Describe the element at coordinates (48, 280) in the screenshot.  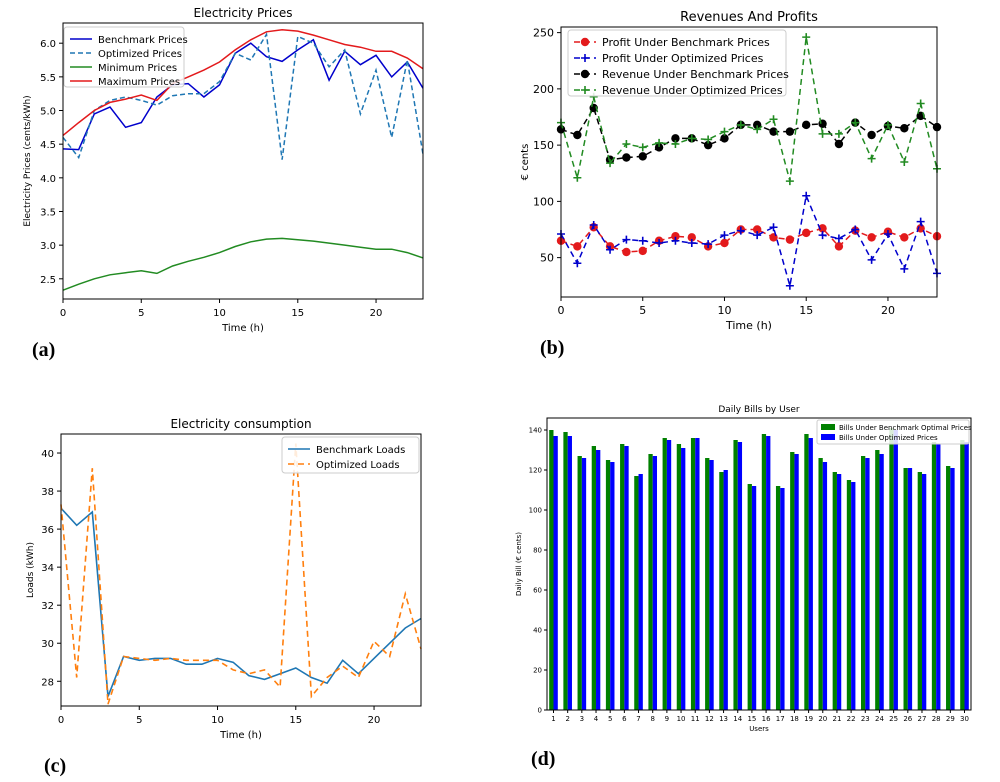
I see `y-tick-label: 2.5` at that location.